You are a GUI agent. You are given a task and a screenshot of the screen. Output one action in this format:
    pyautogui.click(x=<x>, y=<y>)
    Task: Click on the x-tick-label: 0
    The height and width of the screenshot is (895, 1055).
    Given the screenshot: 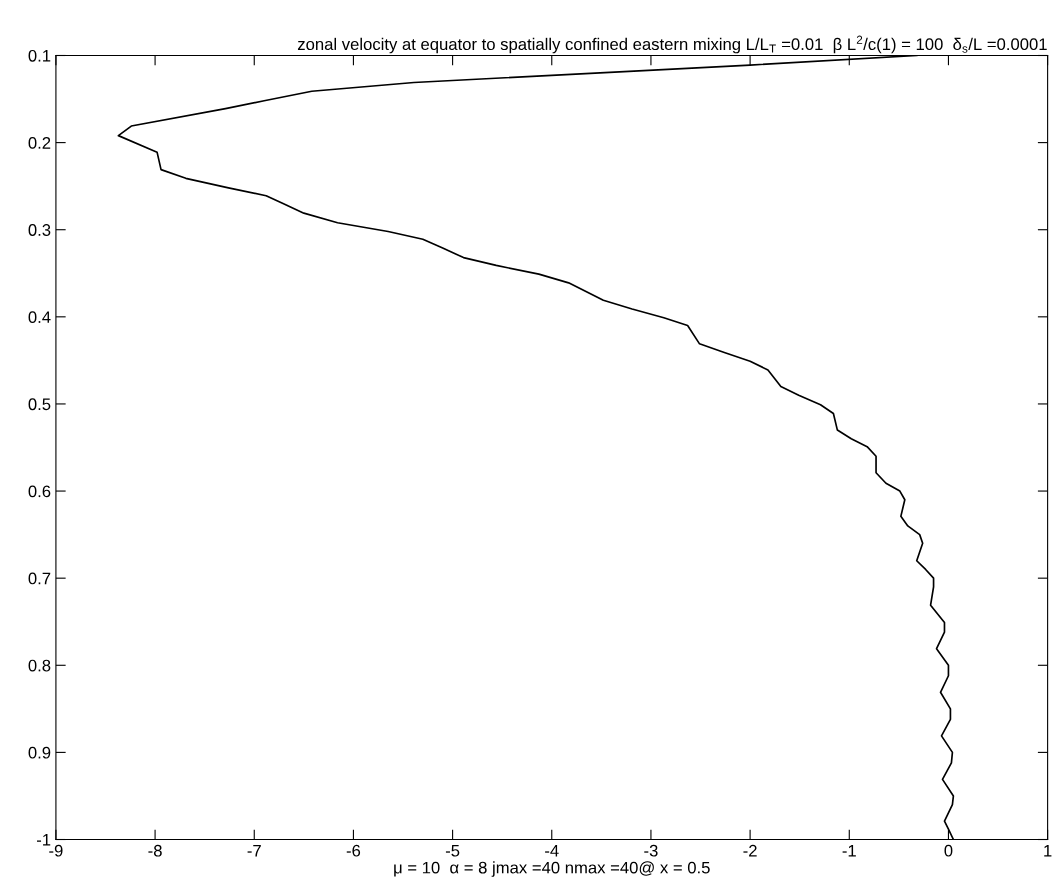 What is the action you would take?
    pyautogui.click(x=948, y=850)
    